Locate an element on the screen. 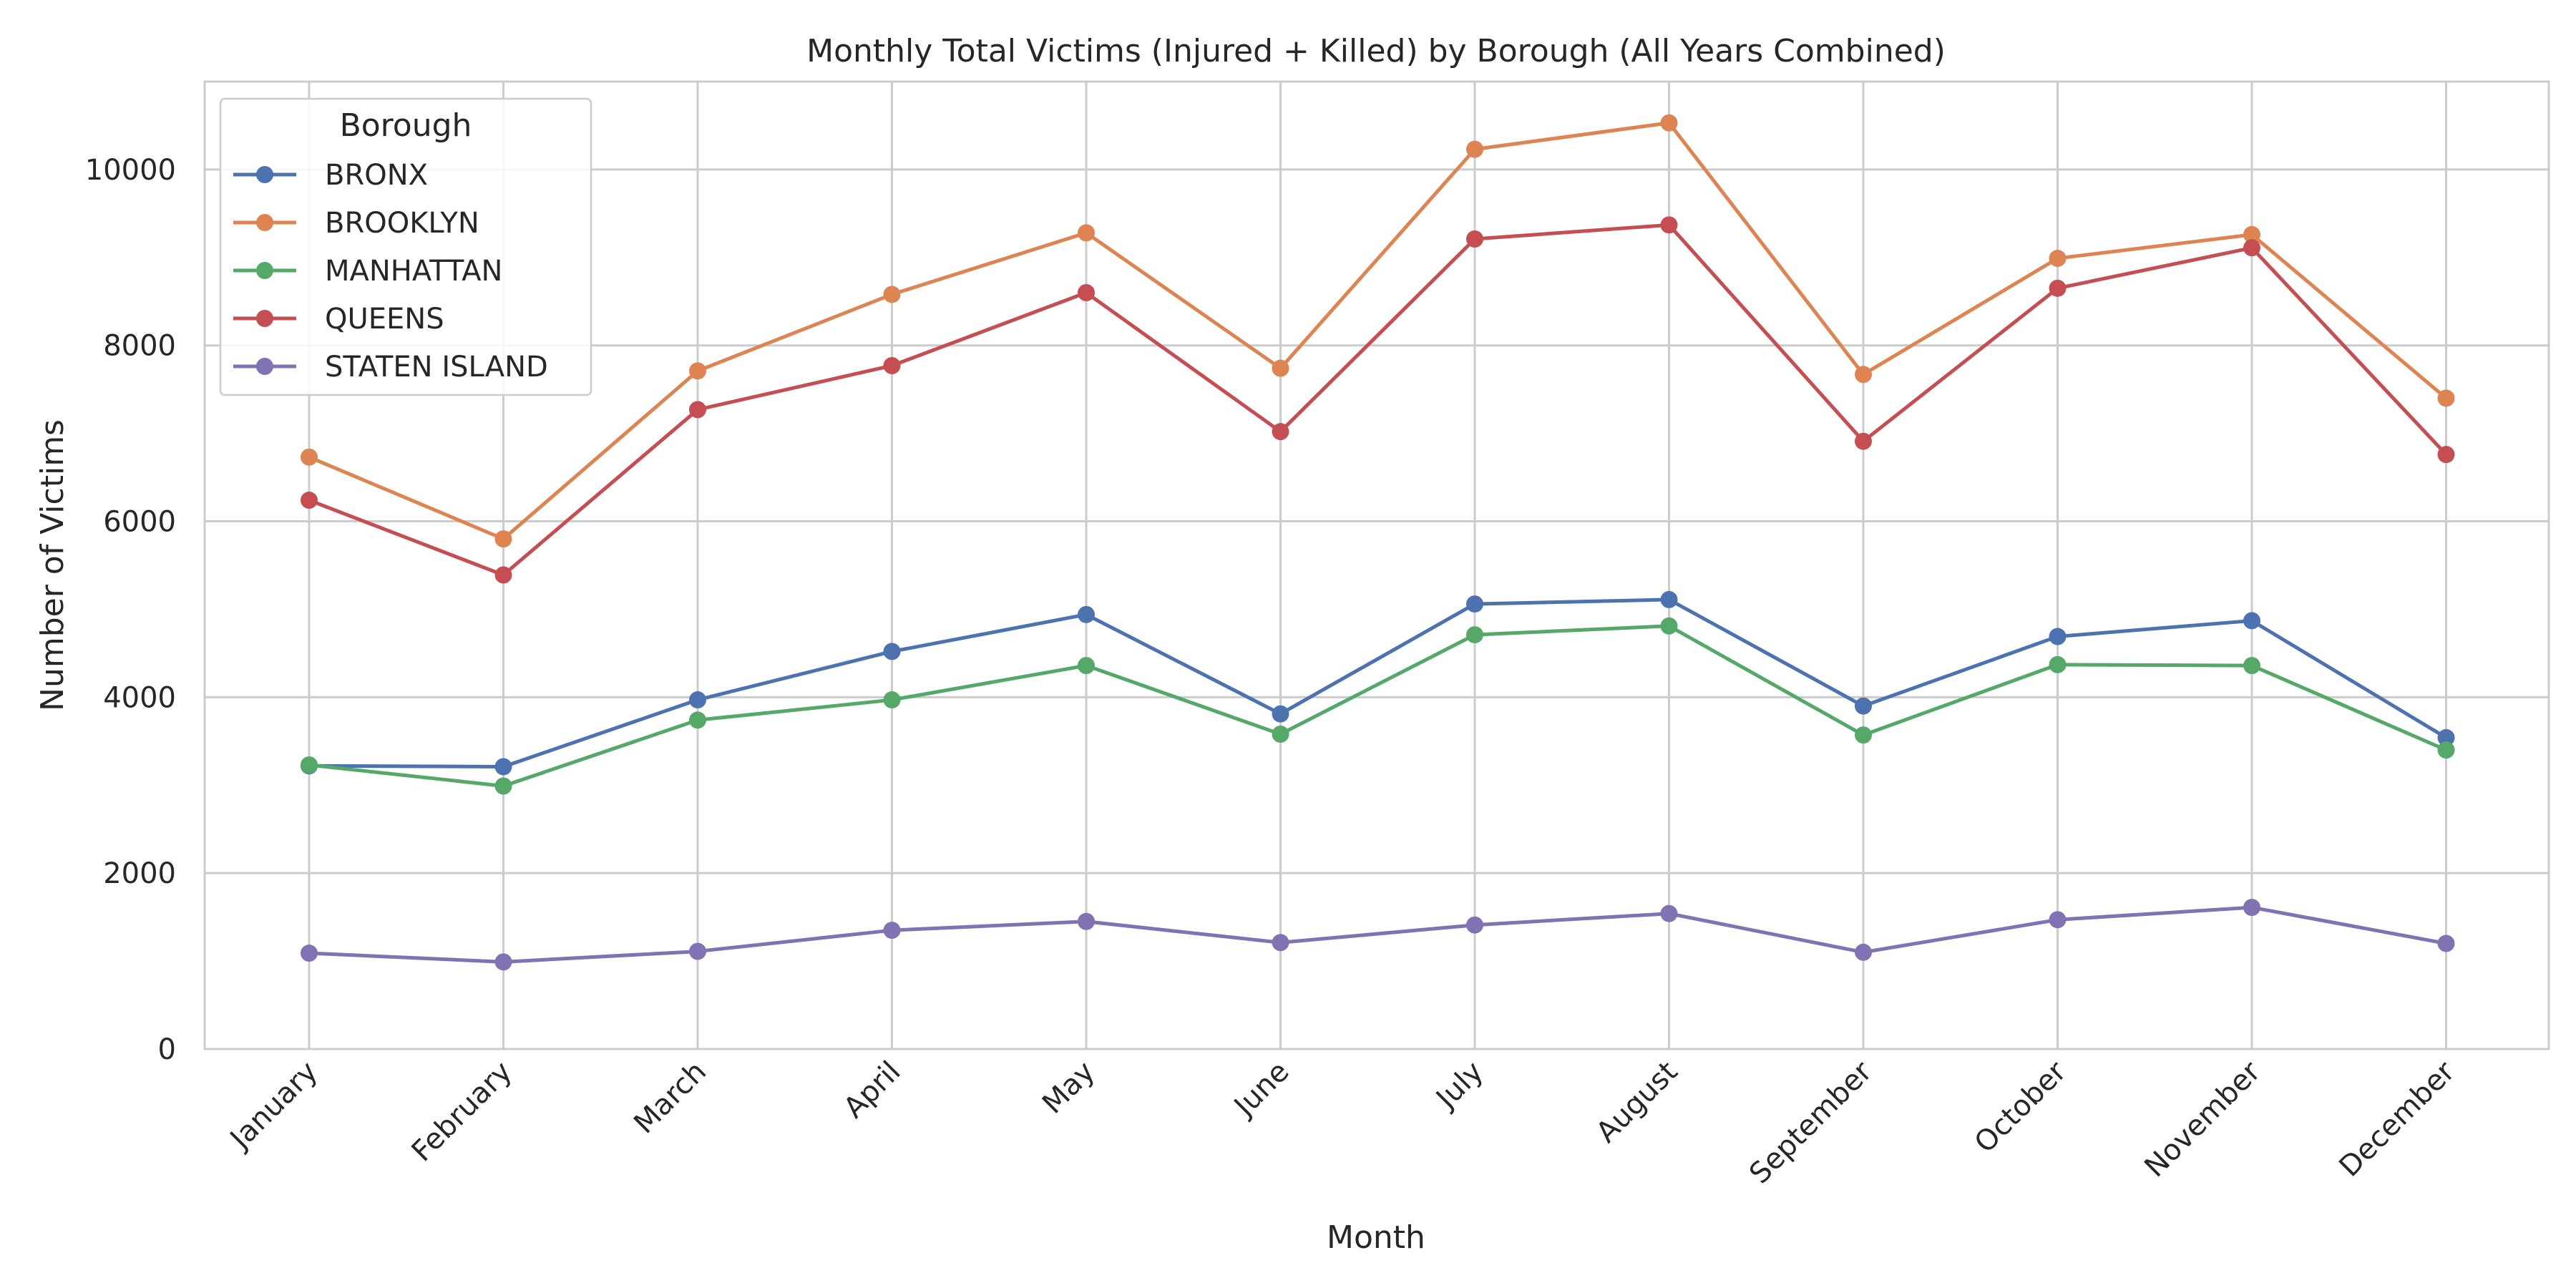 Image resolution: width=2576 pixels, height=1288 pixels. legend-item: MANHATTAN is located at coordinates (367, 271).